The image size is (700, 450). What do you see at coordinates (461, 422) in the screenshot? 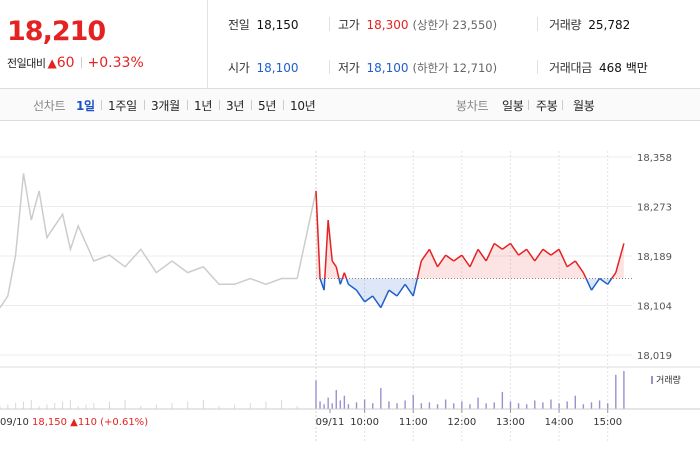
I see `x-tick-label: 12:00` at bounding box center [461, 422].